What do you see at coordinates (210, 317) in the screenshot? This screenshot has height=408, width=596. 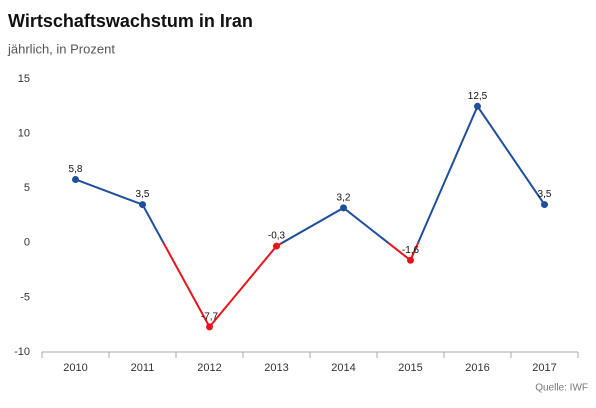 I see `value-label: -7,7` at bounding box center [210, 317].